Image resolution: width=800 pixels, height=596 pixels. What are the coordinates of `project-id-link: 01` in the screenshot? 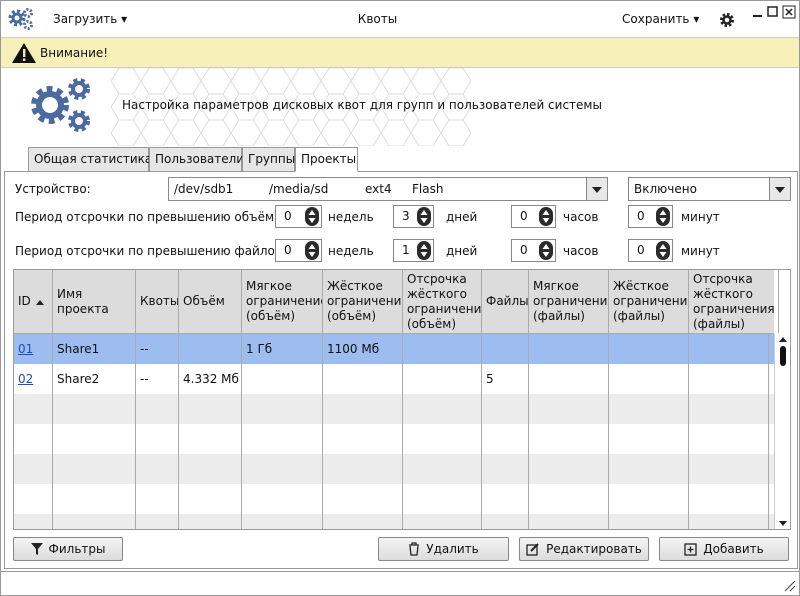 It's located at (26, 349).